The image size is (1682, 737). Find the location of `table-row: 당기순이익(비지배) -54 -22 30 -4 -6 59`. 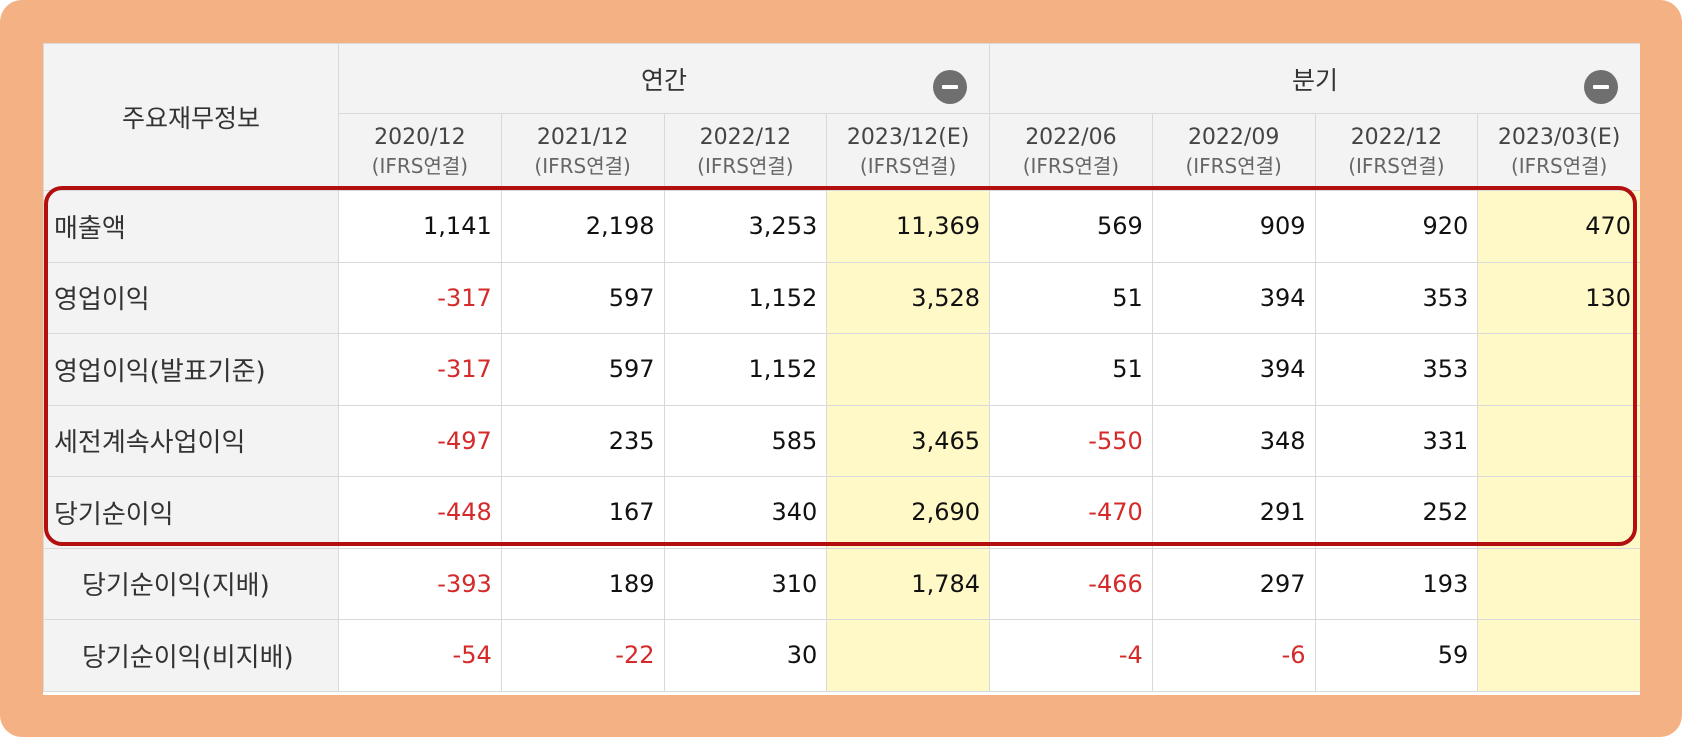

table-row: 당기순이익(비지배) -54 -22 30 -4 -6 59 is located at coordinates (841, 655).